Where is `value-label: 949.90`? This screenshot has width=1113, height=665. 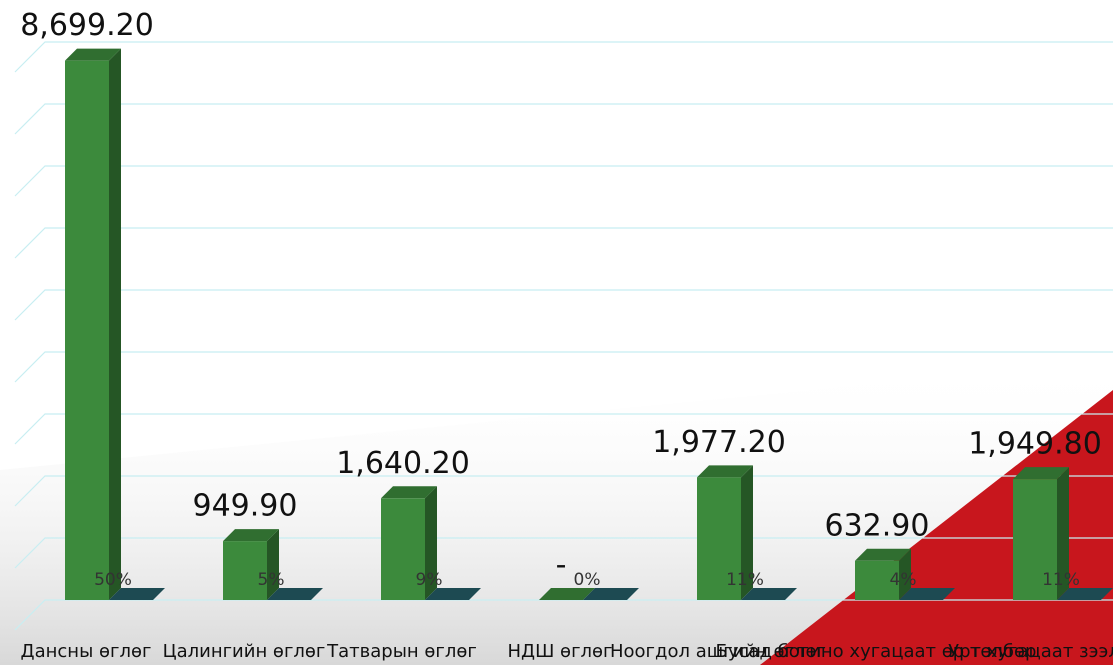 value-label: 949.90 is located at coordinates (245, 506).